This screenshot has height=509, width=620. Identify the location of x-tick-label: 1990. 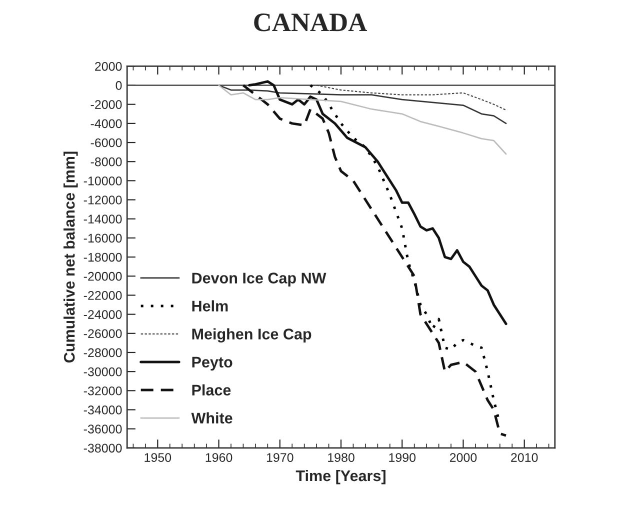
(402, 457).